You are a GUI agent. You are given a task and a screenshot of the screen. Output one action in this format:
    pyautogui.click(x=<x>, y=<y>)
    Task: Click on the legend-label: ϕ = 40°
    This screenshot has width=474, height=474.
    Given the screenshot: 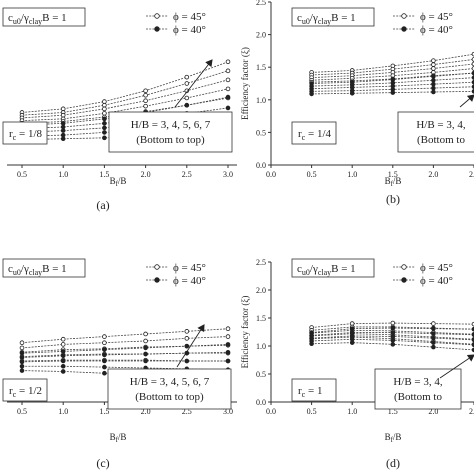 What is the action you would take?
    pyautogui.click(x=189, y=30)
    